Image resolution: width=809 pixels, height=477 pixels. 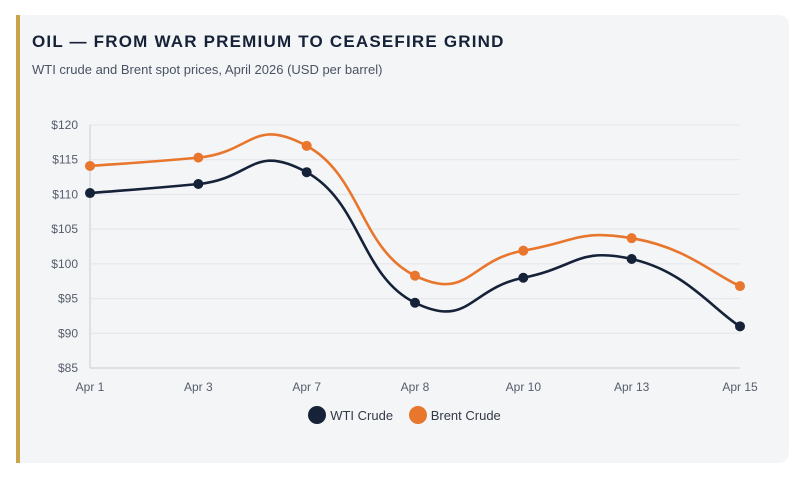 I want to click on y-tick-label: $105, so click(x=64, y=229).